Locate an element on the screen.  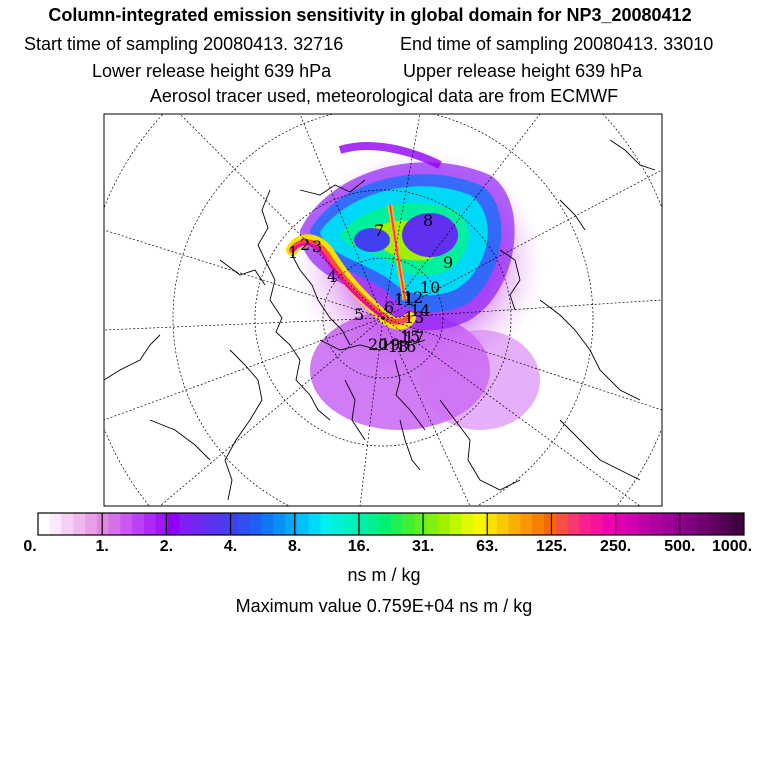
marker-label: 2 is located at coordinates (305, 244).